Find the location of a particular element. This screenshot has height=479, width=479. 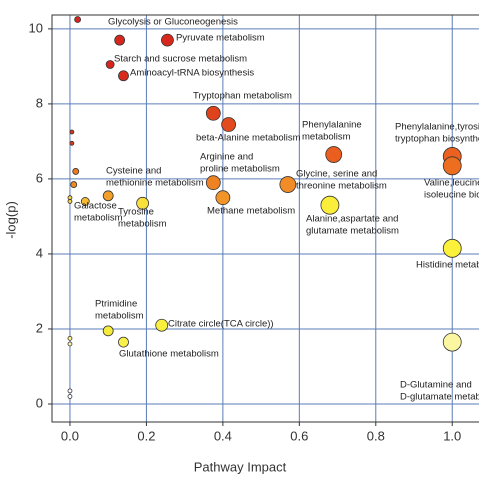

point-label: Valine,leucine and is located at coordinates (451, 183).